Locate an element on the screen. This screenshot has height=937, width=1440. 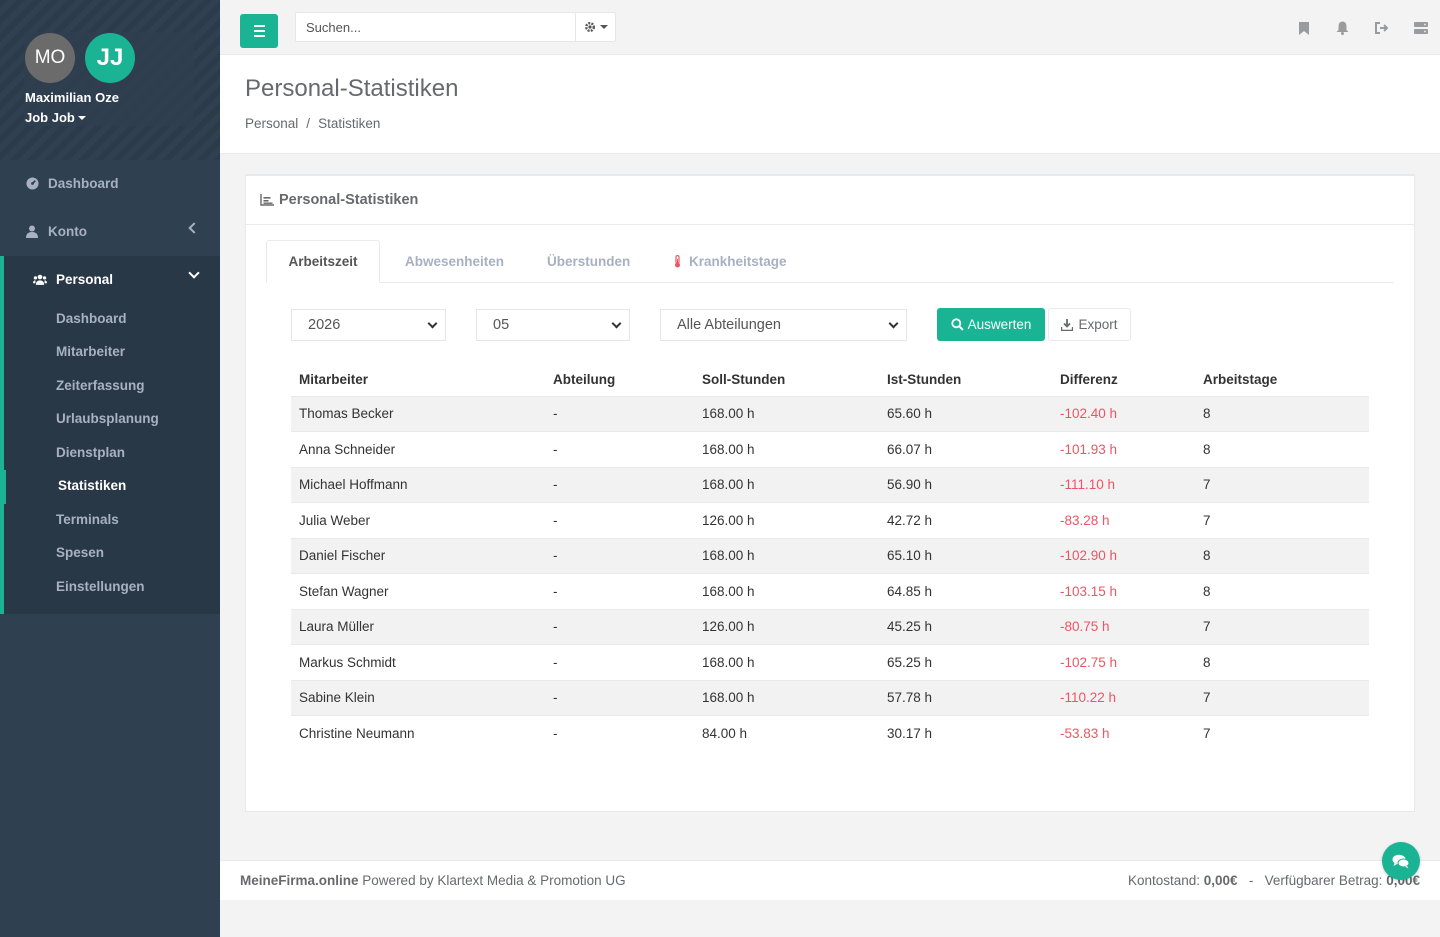
gear-icon is located at coordinates (589, 27).